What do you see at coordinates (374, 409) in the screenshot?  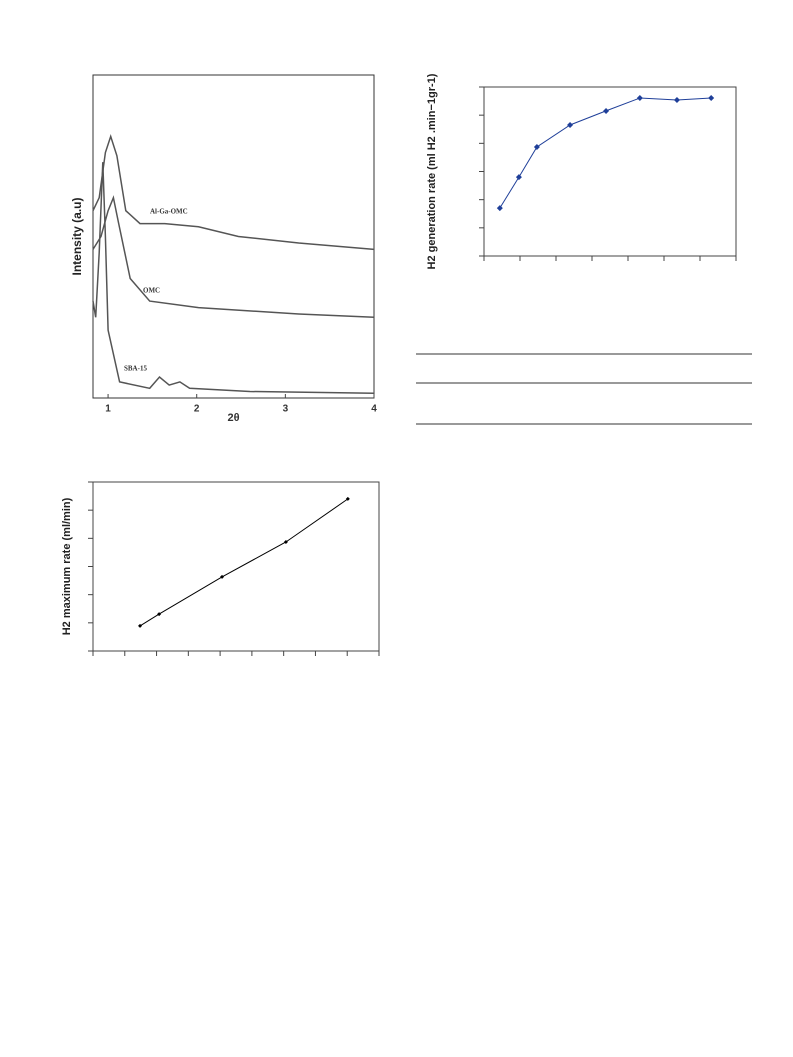 I see `x-tick-label: 4` at bounding box center [374, 409].